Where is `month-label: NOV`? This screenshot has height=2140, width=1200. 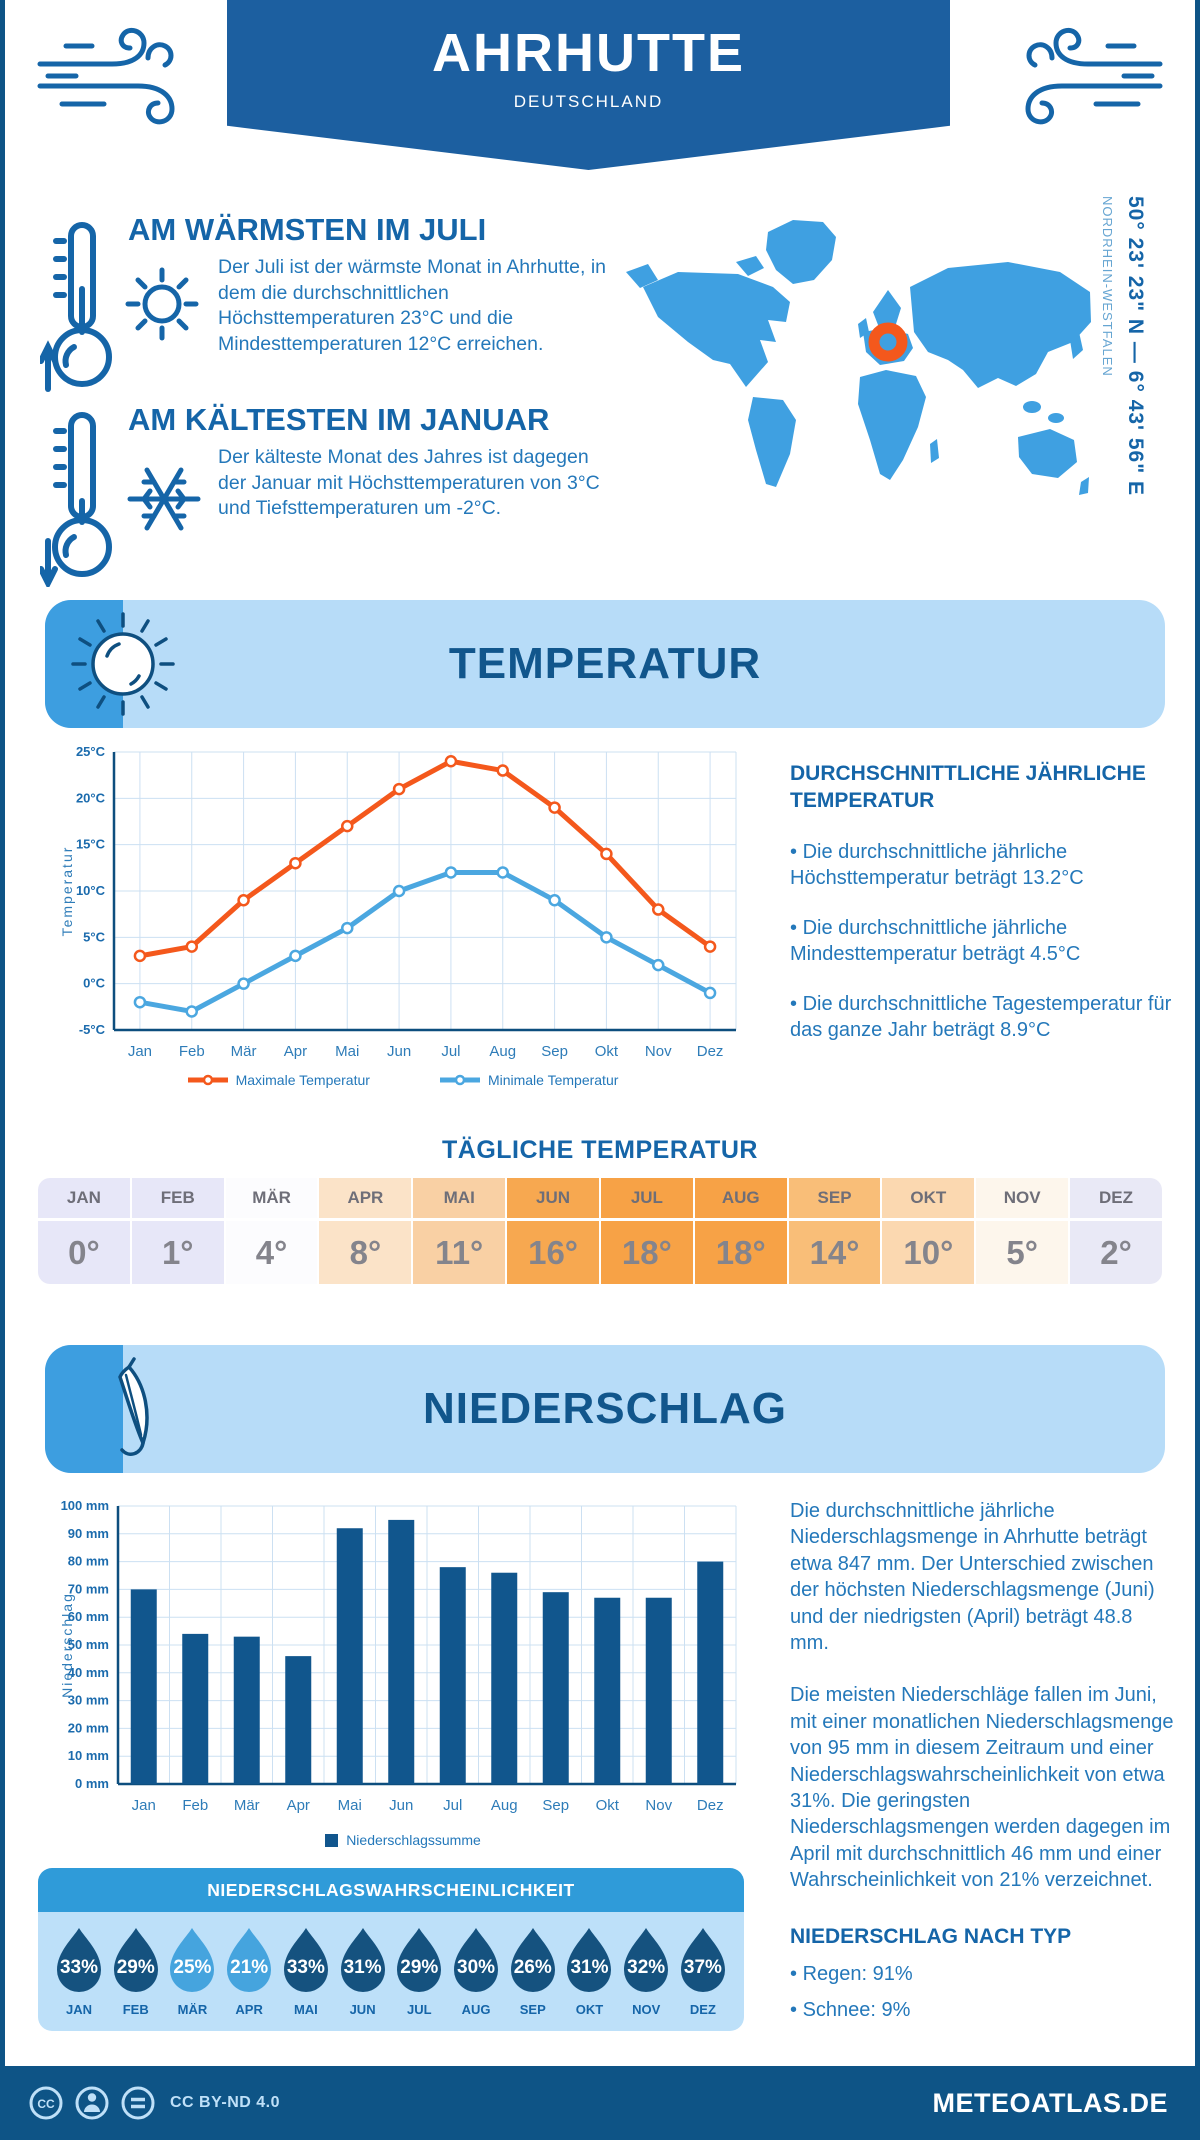 month-label: NOV is located at coordinates (1022, 1199).